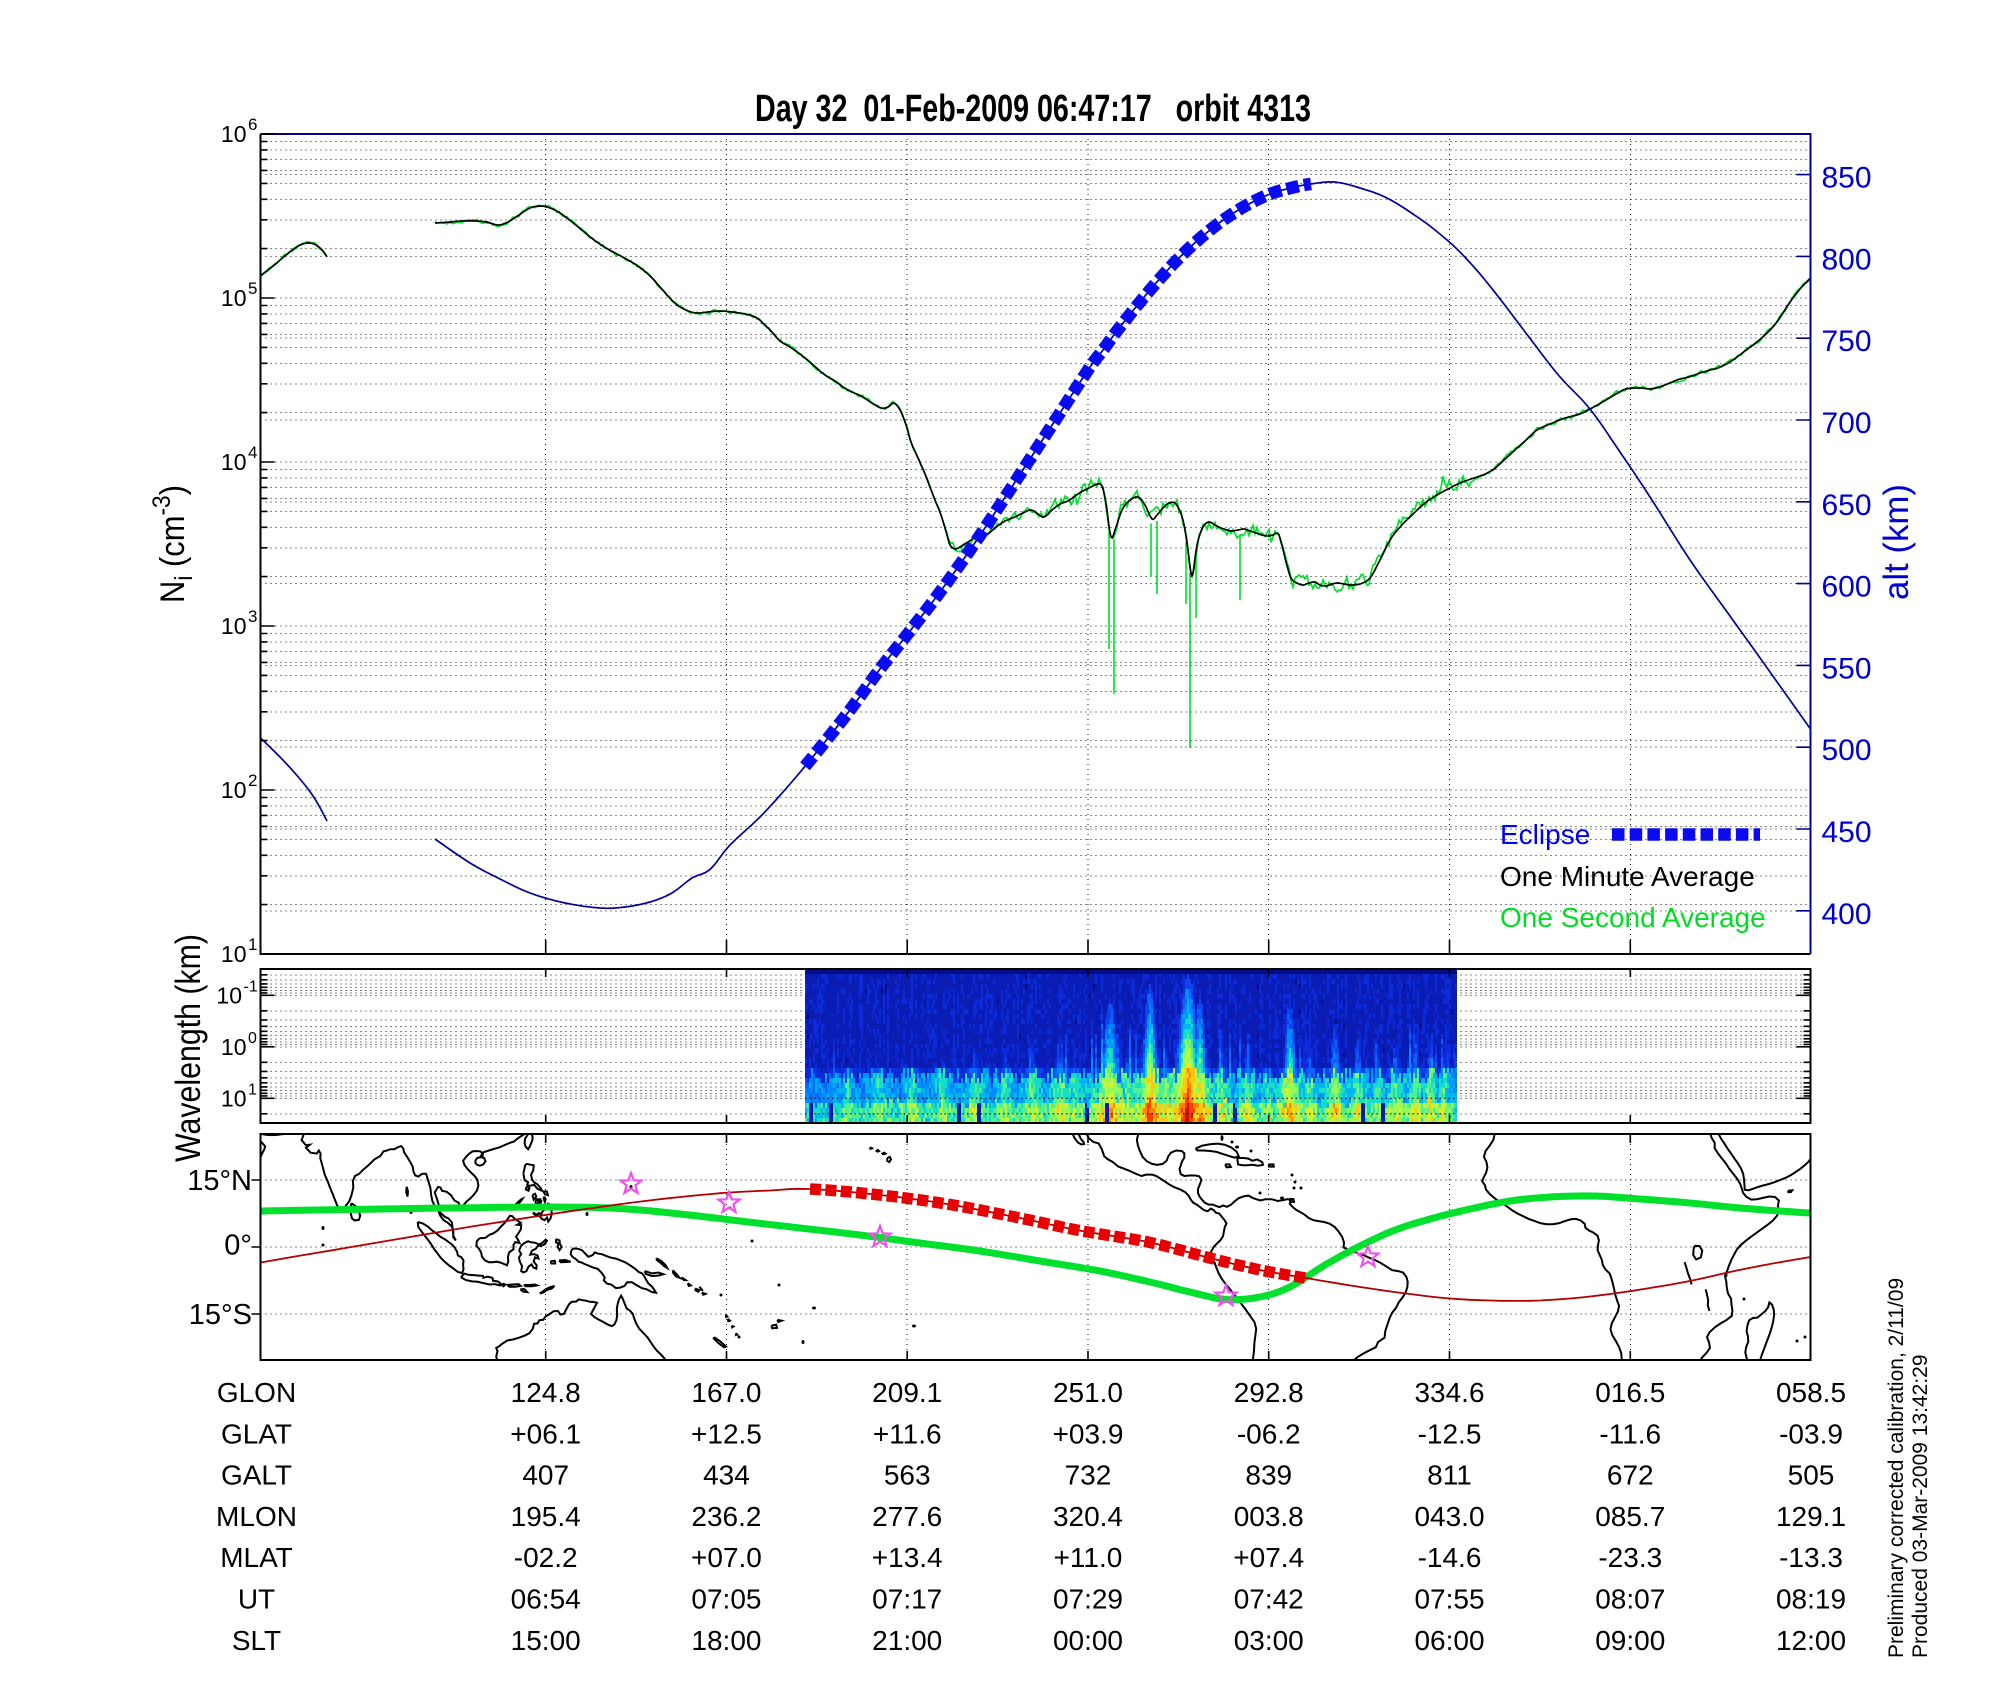 This screenshot has width=2000, height=1700. I want to click on svg-text: 839, so click(1268, 1475).